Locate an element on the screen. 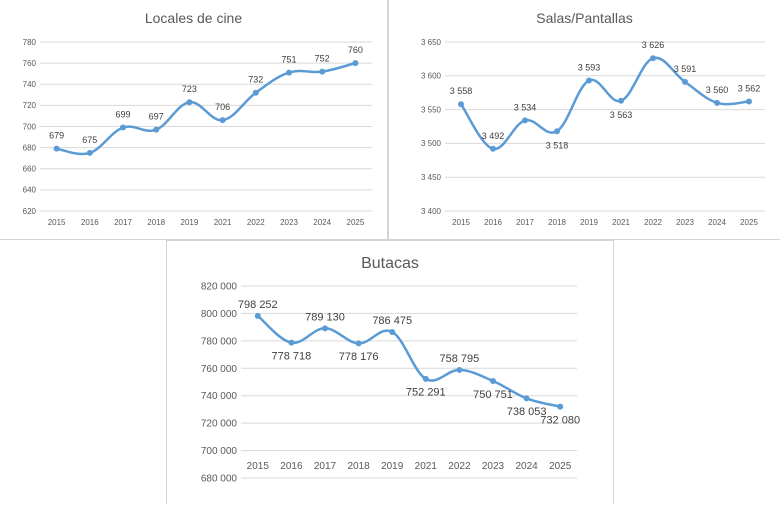 Image resolution: width=780 pixels, height=505 pixels. y-tick-label: 3 550 is located at coordinates (431, 109).